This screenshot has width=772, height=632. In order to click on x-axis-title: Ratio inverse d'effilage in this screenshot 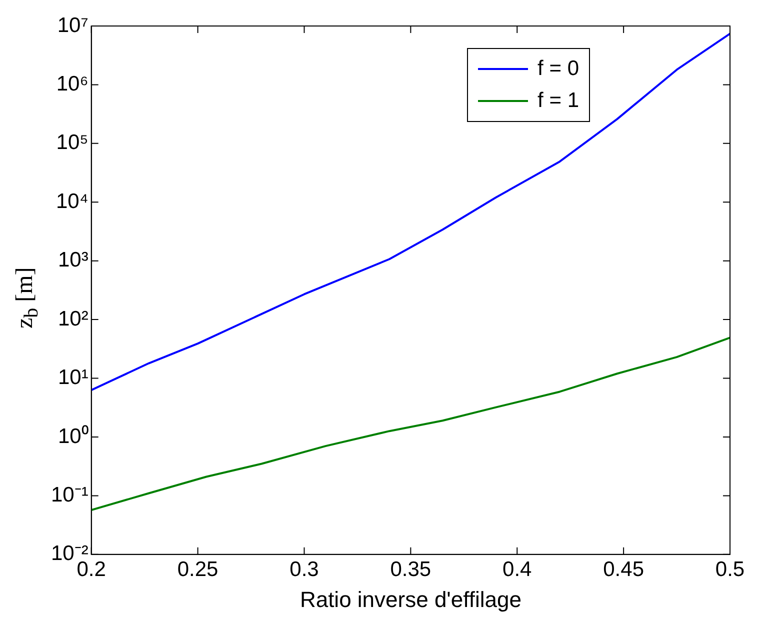, I will do `click(411, 599)`.